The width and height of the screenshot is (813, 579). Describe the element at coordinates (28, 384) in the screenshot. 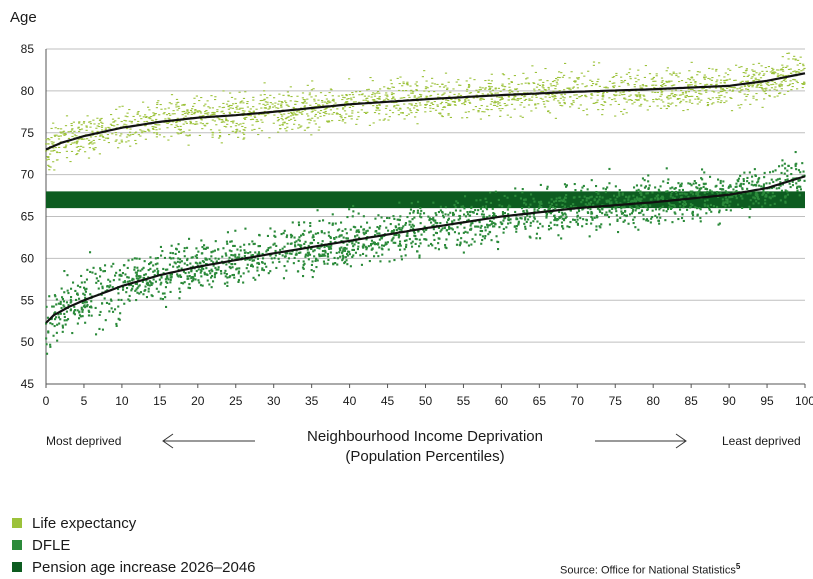

I see `y-tick-label: 45` at that location.